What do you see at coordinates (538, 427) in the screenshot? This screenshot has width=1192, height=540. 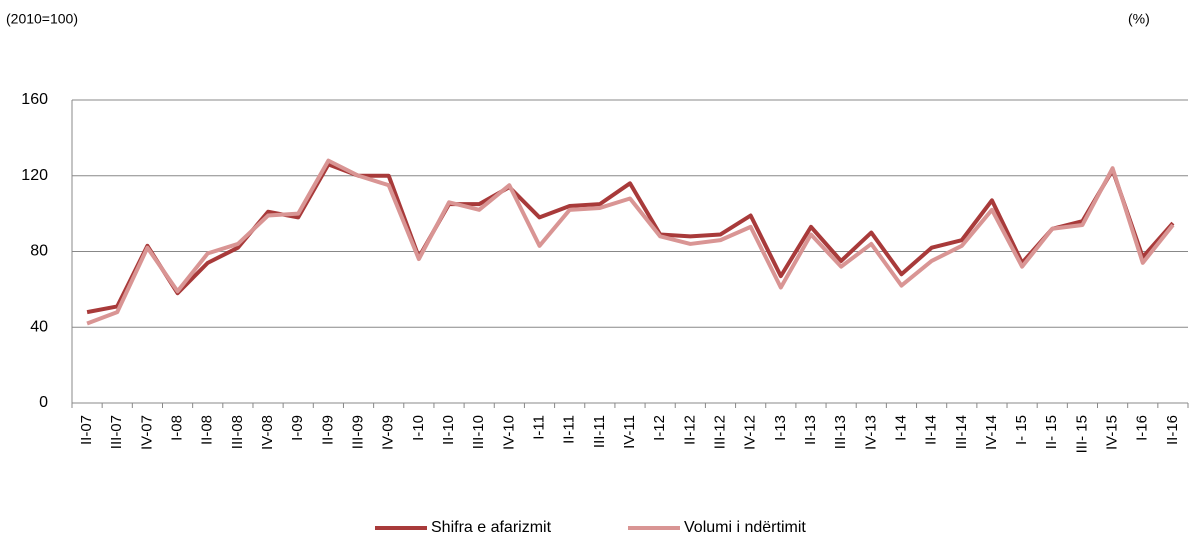 I see `x-tick-label: I-11` at bounding box center [538, 427].